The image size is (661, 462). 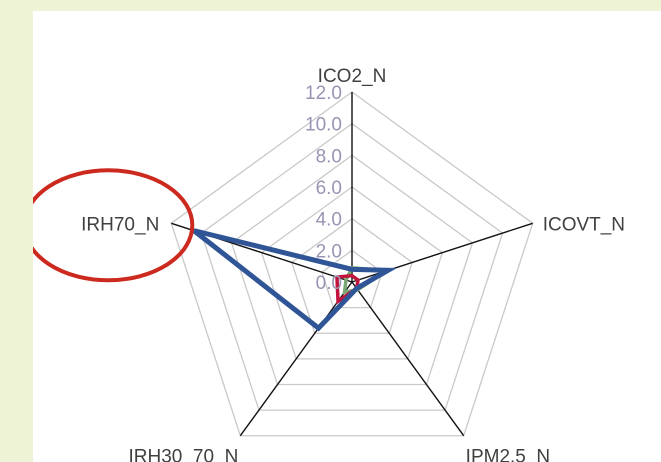 What do you see at coordinates (323, 93) in the screenshot?
I see `tick-label-6: 12.0` at bounding box center [323, 93].